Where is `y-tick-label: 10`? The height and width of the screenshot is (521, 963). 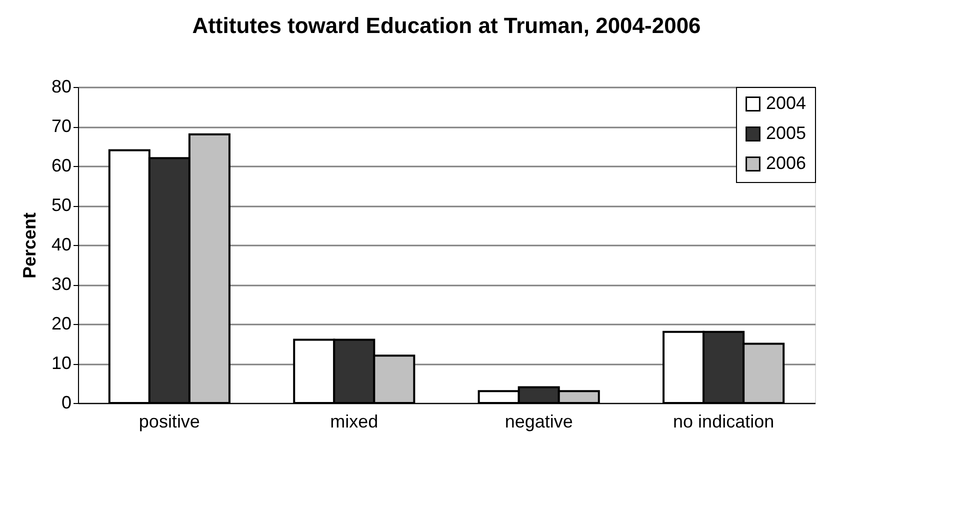 y-tick-label: 10 is located at coordinates (61, 363).